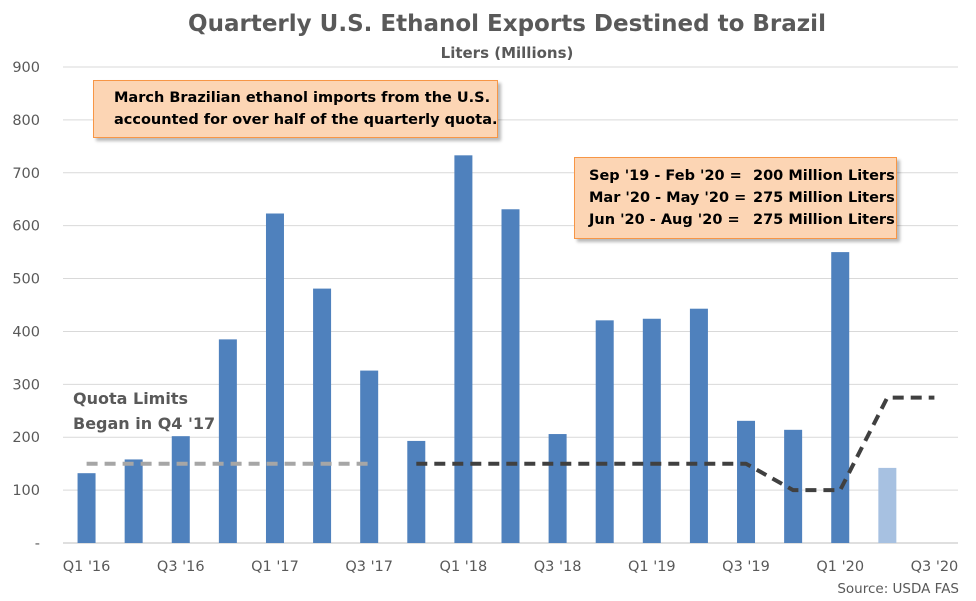  I want to click on quota-schedule-row: Mar '20 - May '20 = 275 Million Liters, so click(742, 198).